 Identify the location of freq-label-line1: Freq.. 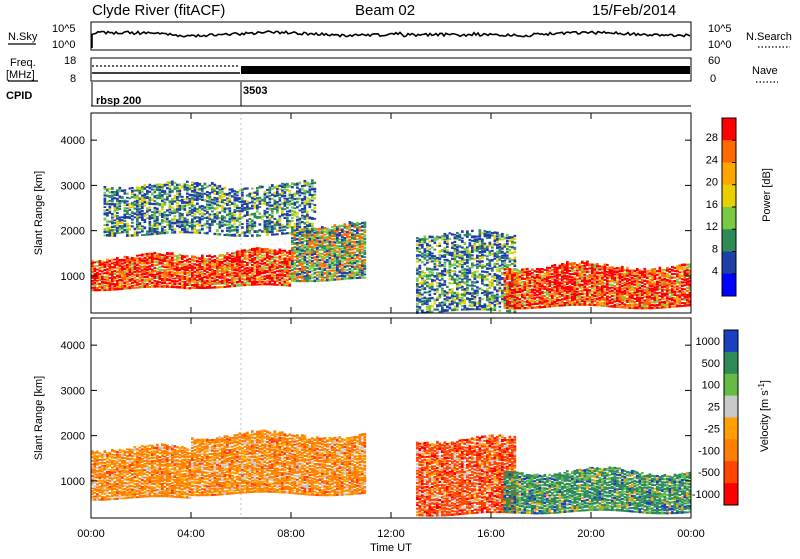
(23, 63).